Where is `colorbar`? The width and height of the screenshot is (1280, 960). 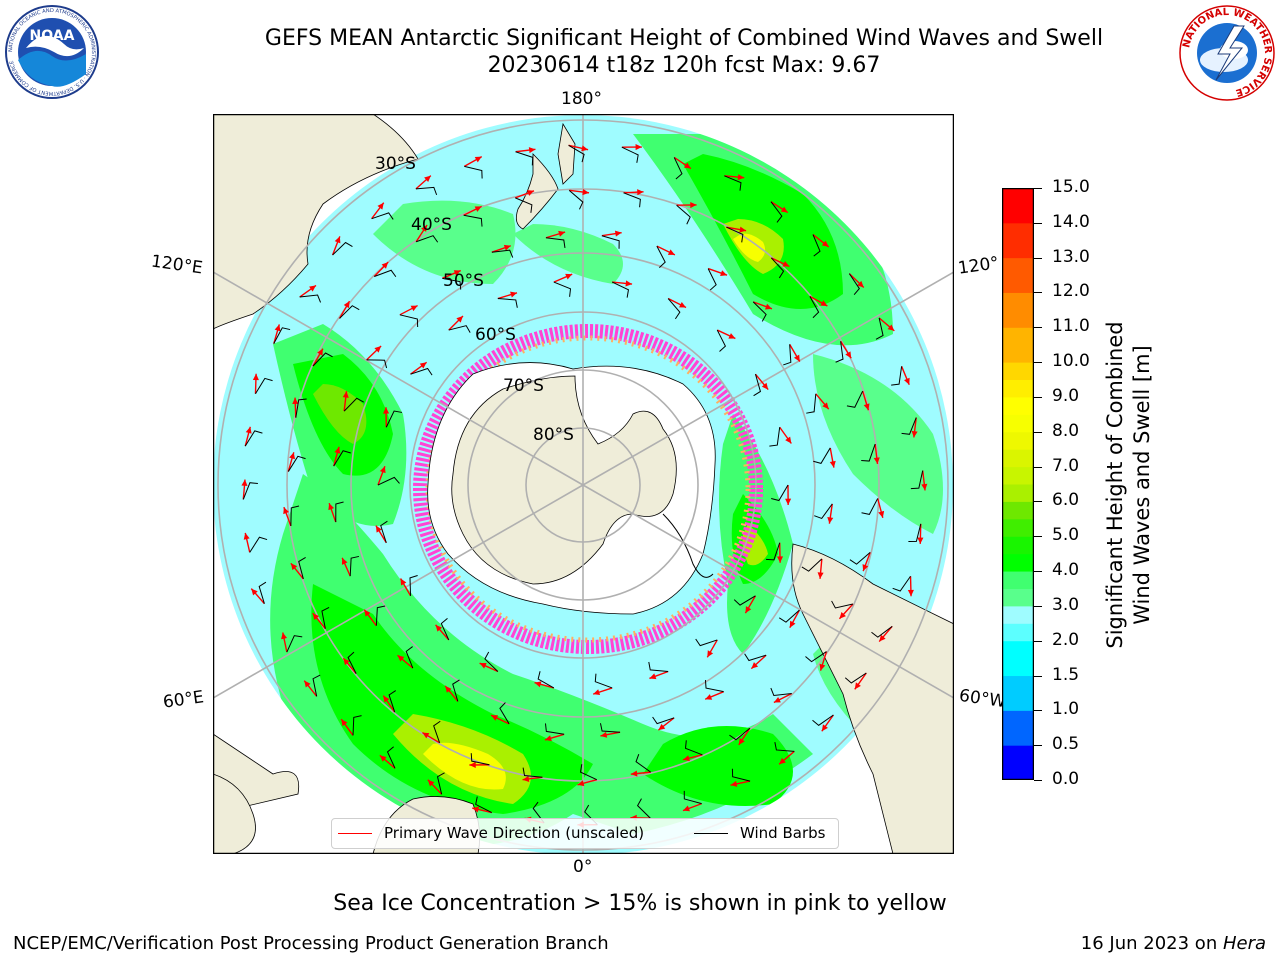 colorbar is located at coordinates (1018, 484).